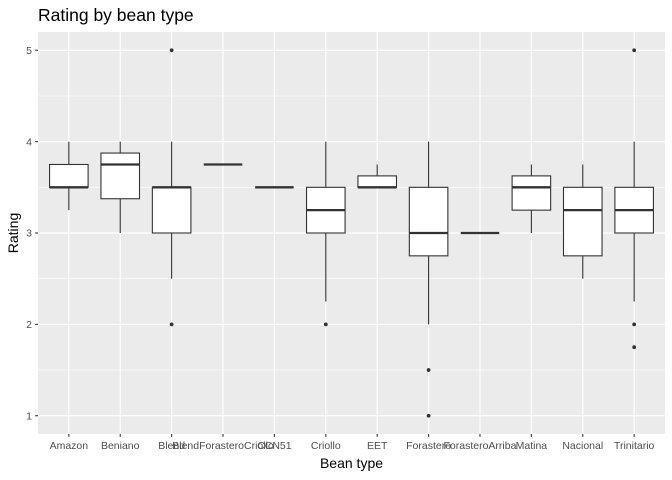 Image resolution: width=672 pixels, height=480 pixels. What do you see at coordinates (326, 446) in the screenshot?
I see `x-tick-label-Criollo: Criollo` at bounding box center [326, 446].